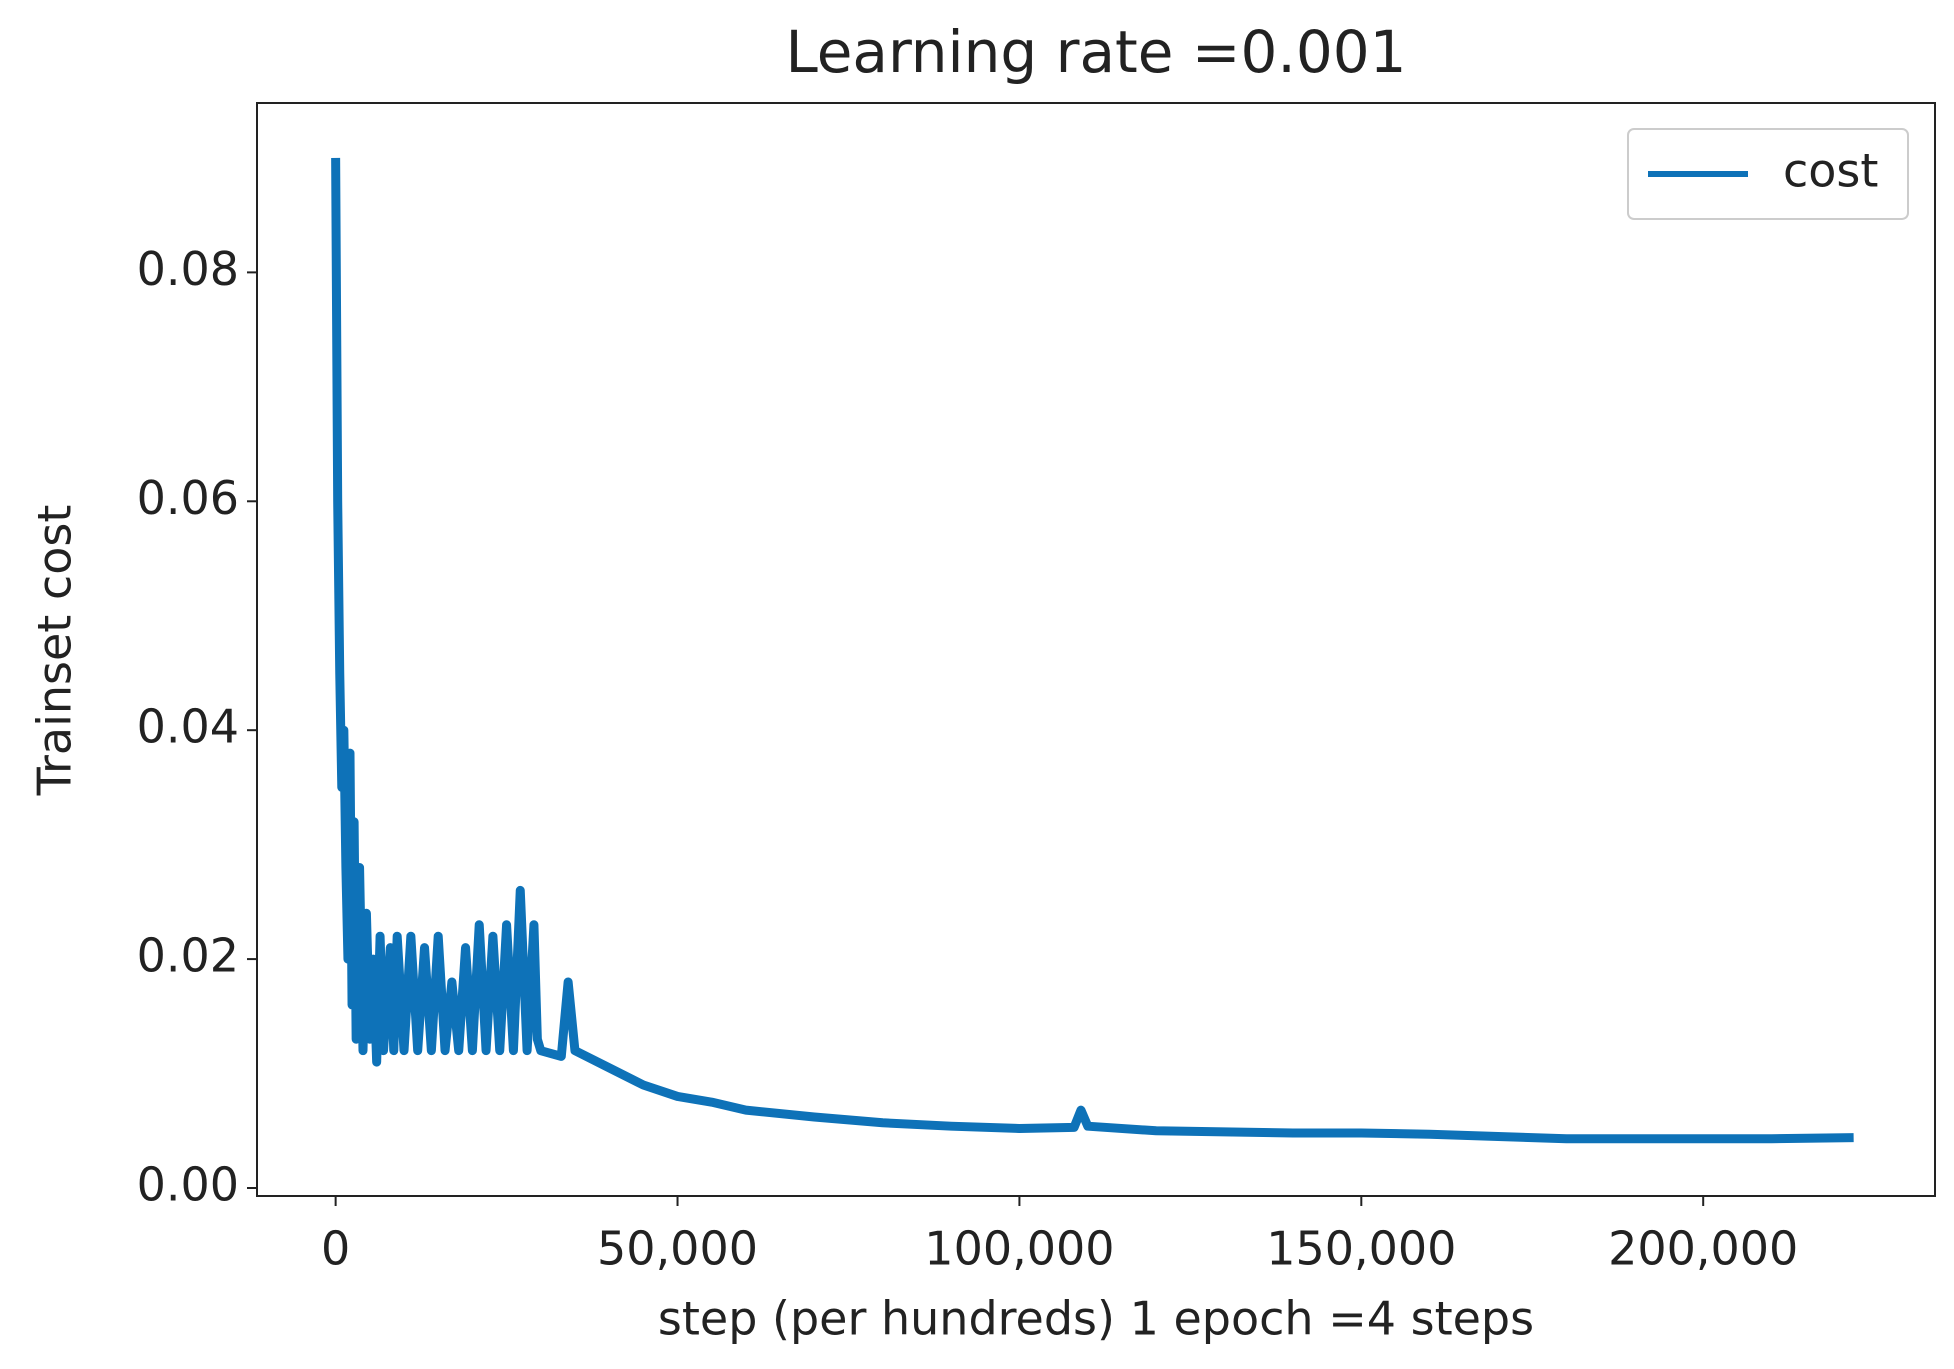 The image size is (1954, 1369). What do you see at coordinates (55, 651) in the screenshot?
I see `y-axis-label: Trainset cost` at bounding box center [55, 651].